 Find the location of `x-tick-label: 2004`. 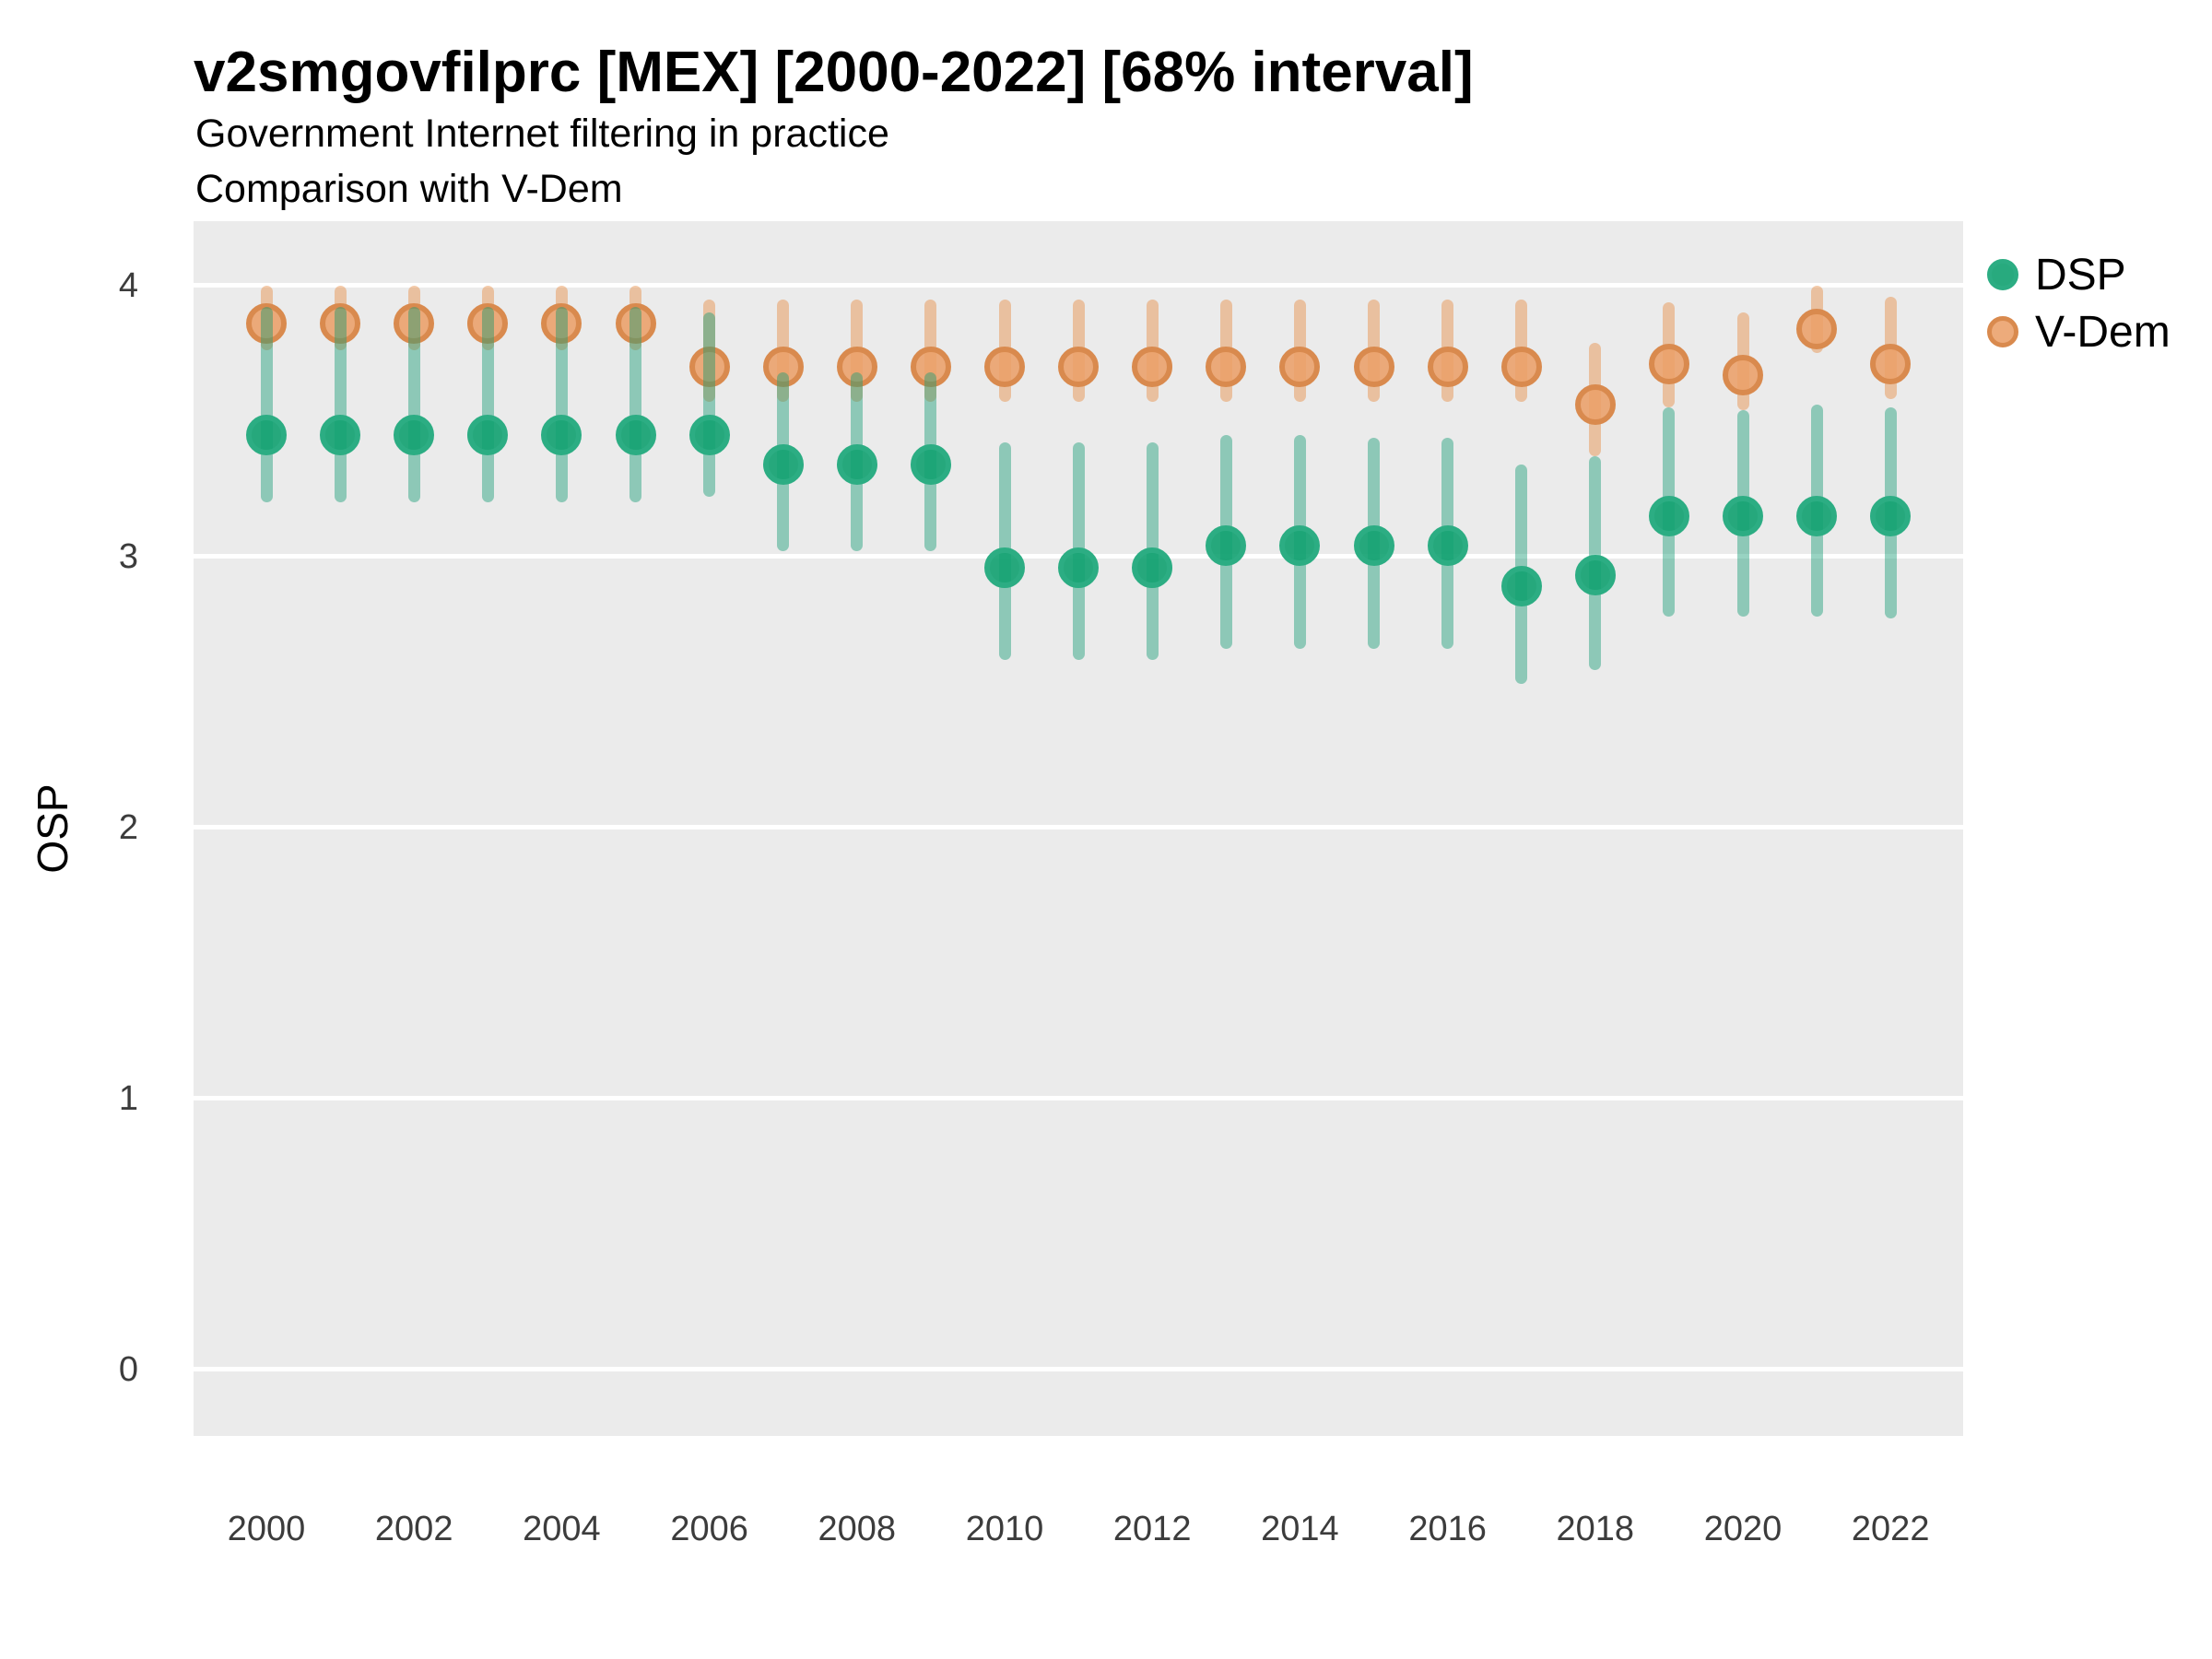

x-tick-label: 2004 is located at coordinates (562, 1529).